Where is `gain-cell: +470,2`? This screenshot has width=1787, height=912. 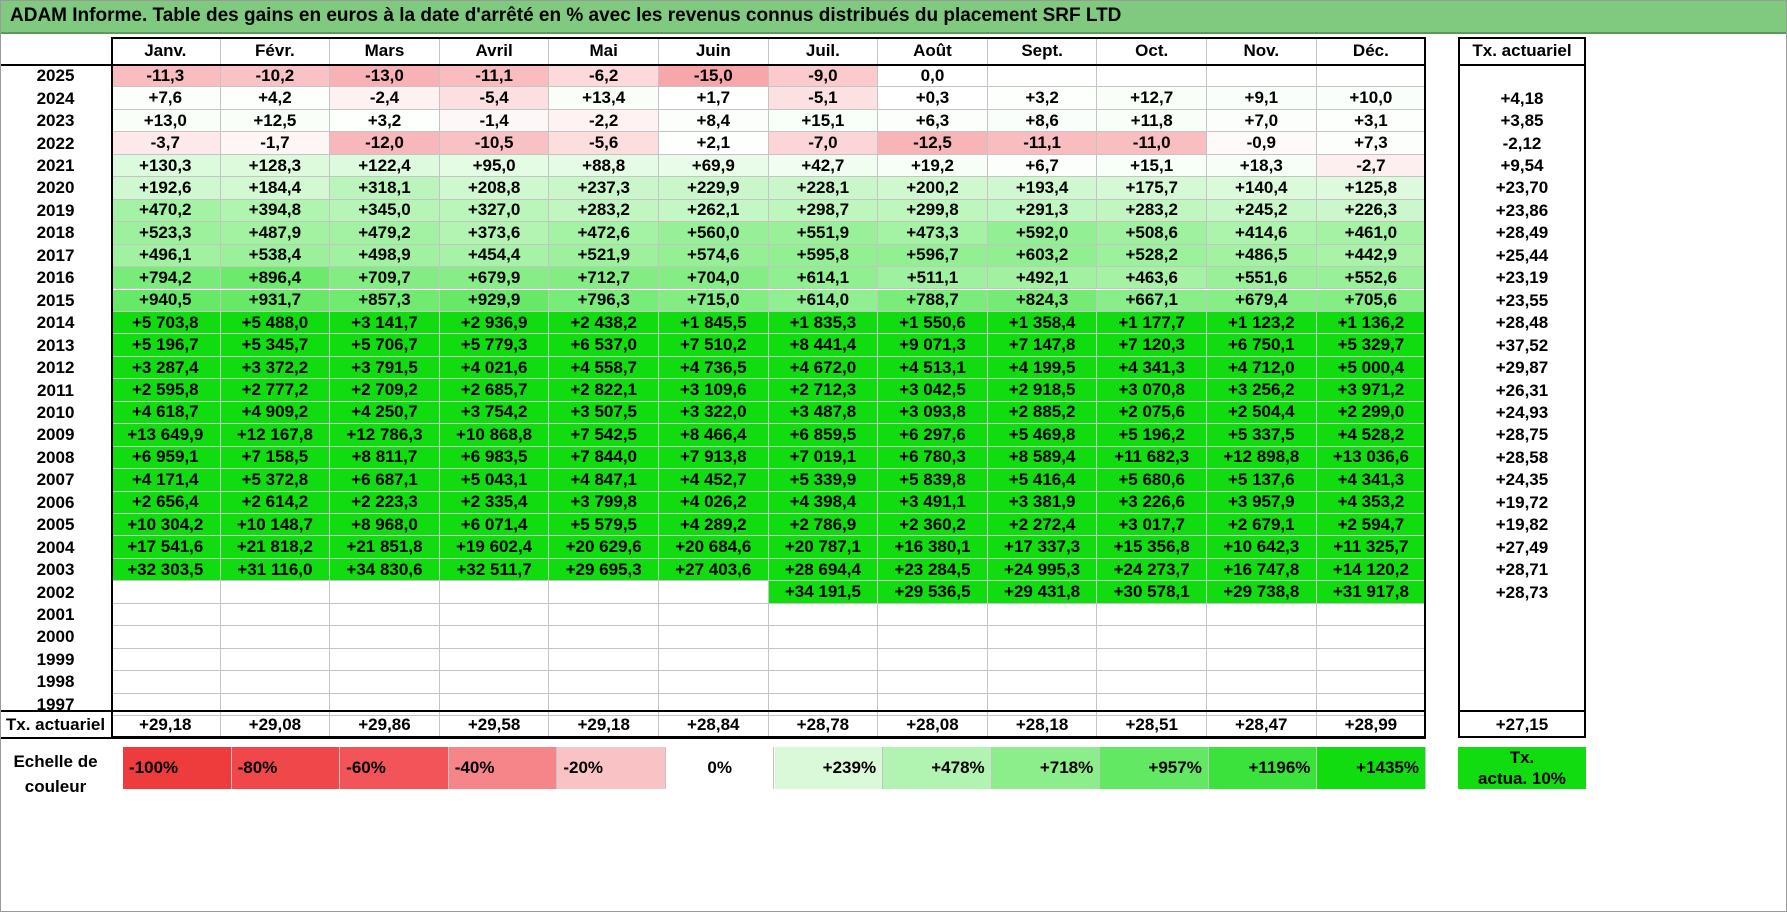 gain-cell: +470,2 is located at coordinates (166, 211).